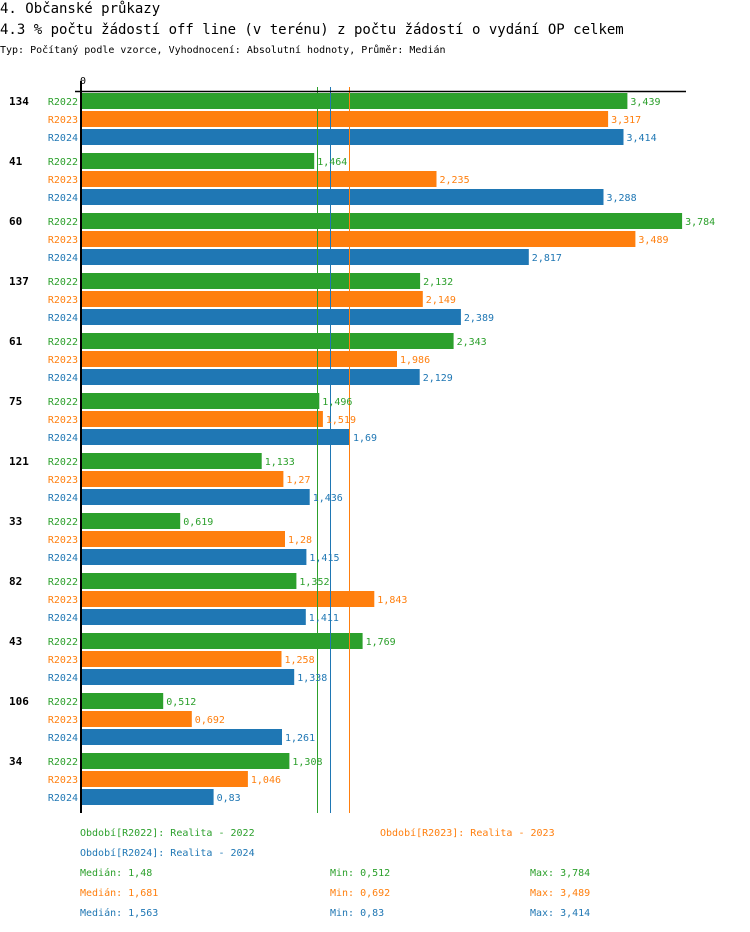 This screenshot has width=750, height=932. Describe the element at coordinates (645, 102) in the screenshot. I see `value-label: 3,439` at that location.